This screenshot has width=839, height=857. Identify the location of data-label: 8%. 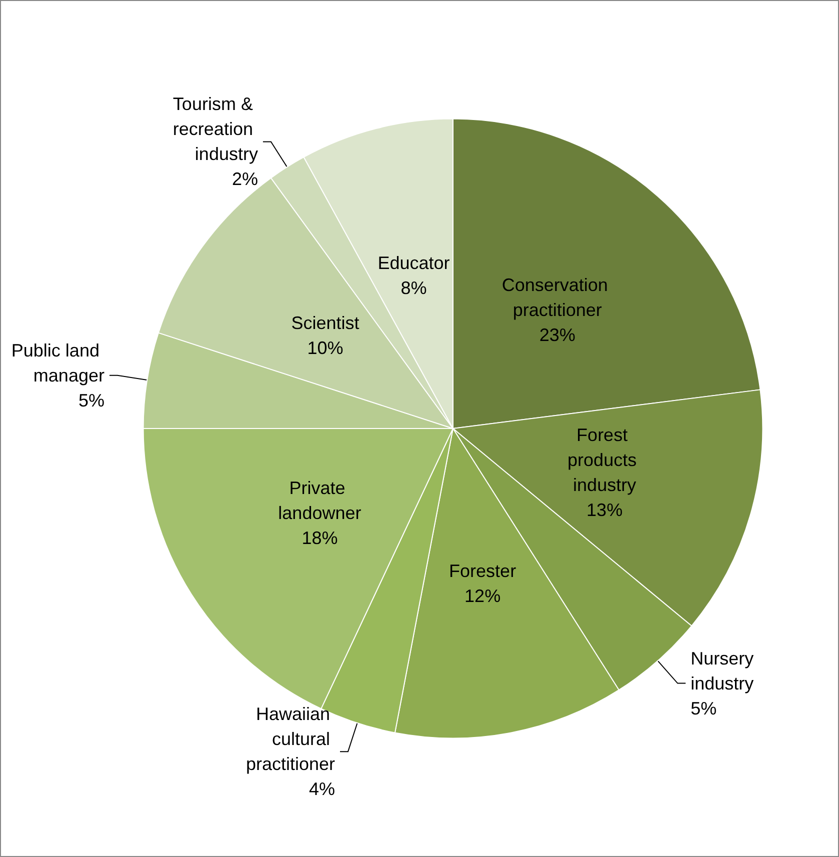
(413, 288).